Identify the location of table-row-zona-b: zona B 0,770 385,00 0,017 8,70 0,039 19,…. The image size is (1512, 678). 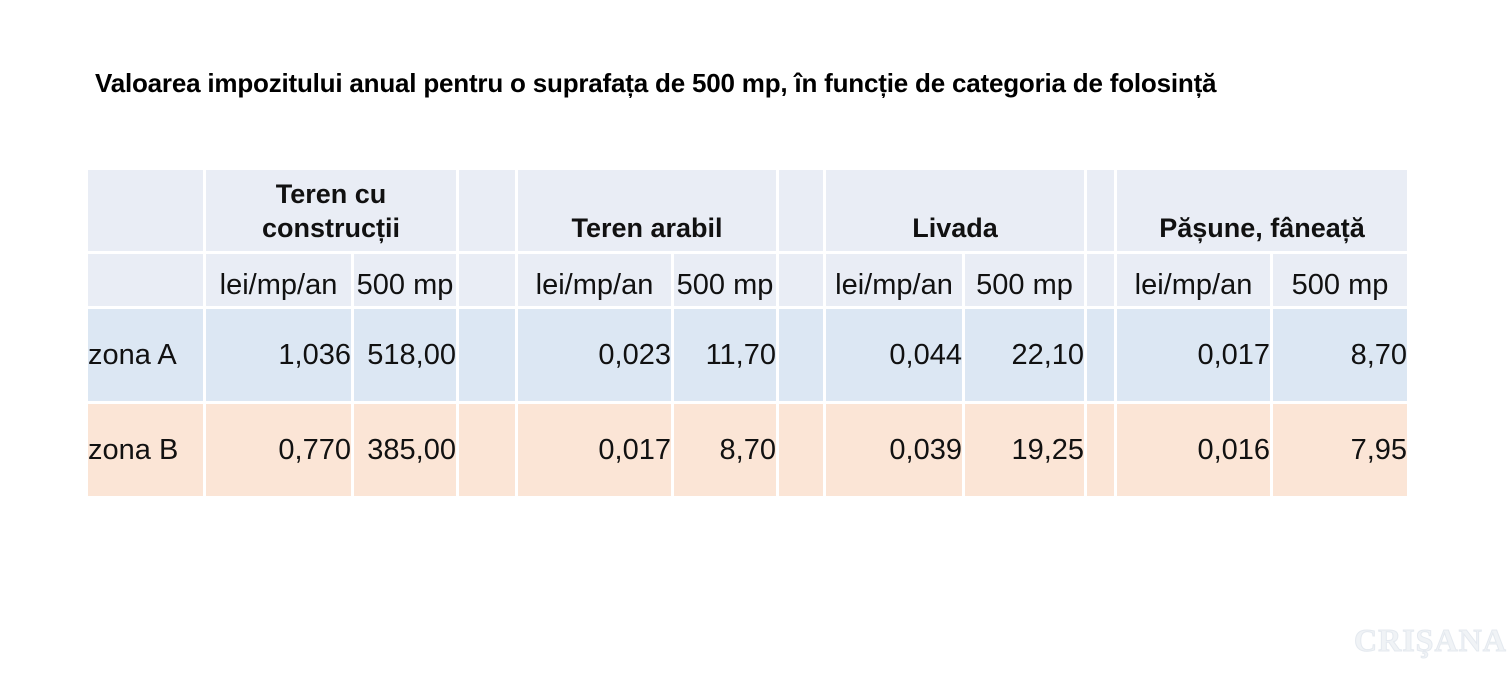
(748, 450).